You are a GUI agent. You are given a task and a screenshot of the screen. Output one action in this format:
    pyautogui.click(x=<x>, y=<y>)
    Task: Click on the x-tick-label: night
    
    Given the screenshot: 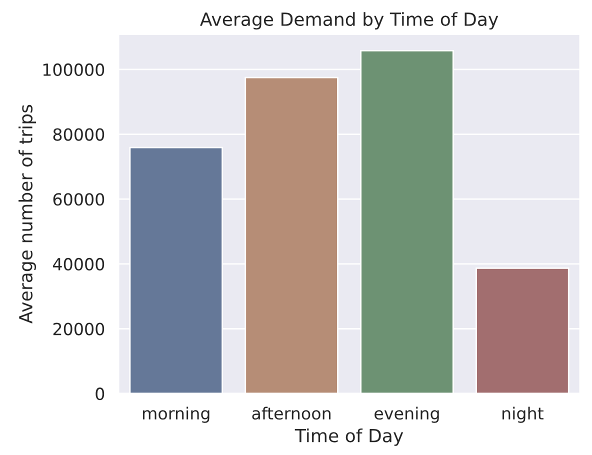 What is the action you would take?
    pyautogui.click(x=523, y=414)
    